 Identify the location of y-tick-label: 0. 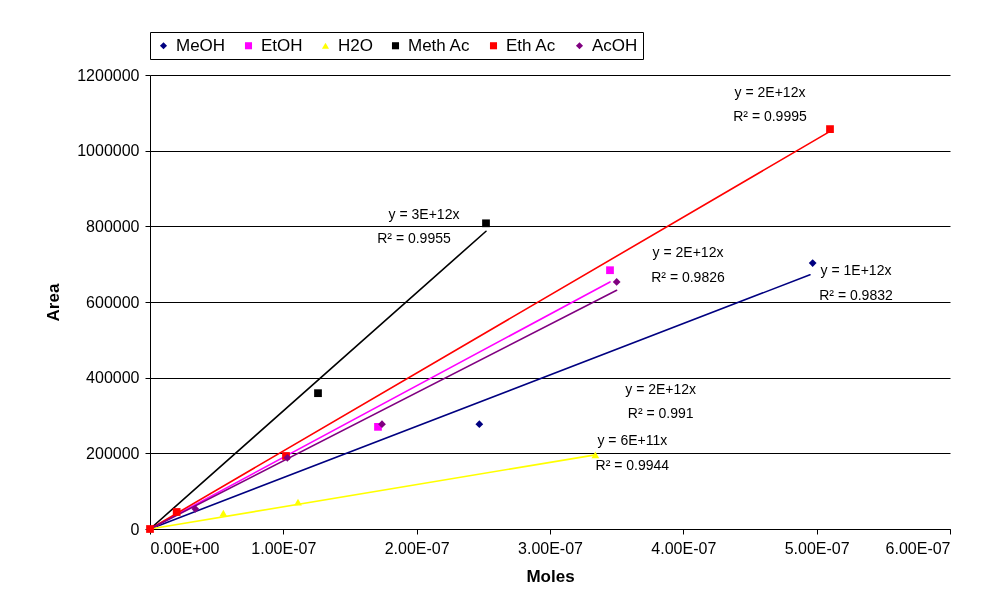
(135, 529).